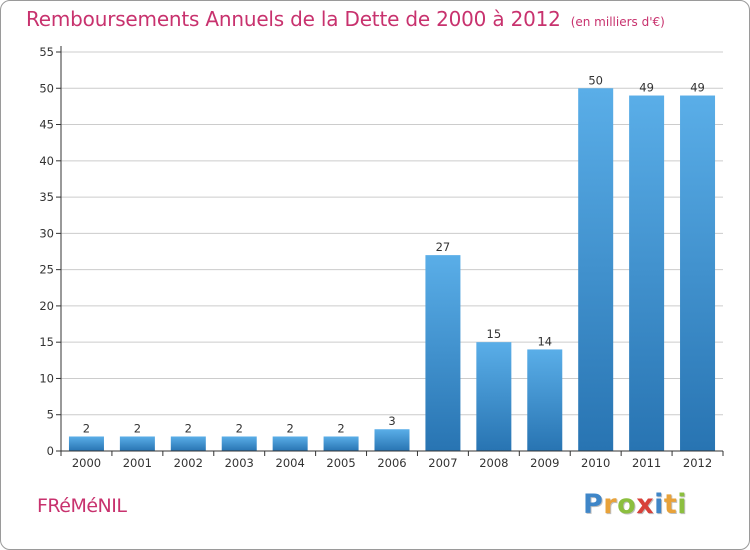  Describe the element at coordinates (593, 504) in the screenshot. I see `logo-letter: P` at that location.